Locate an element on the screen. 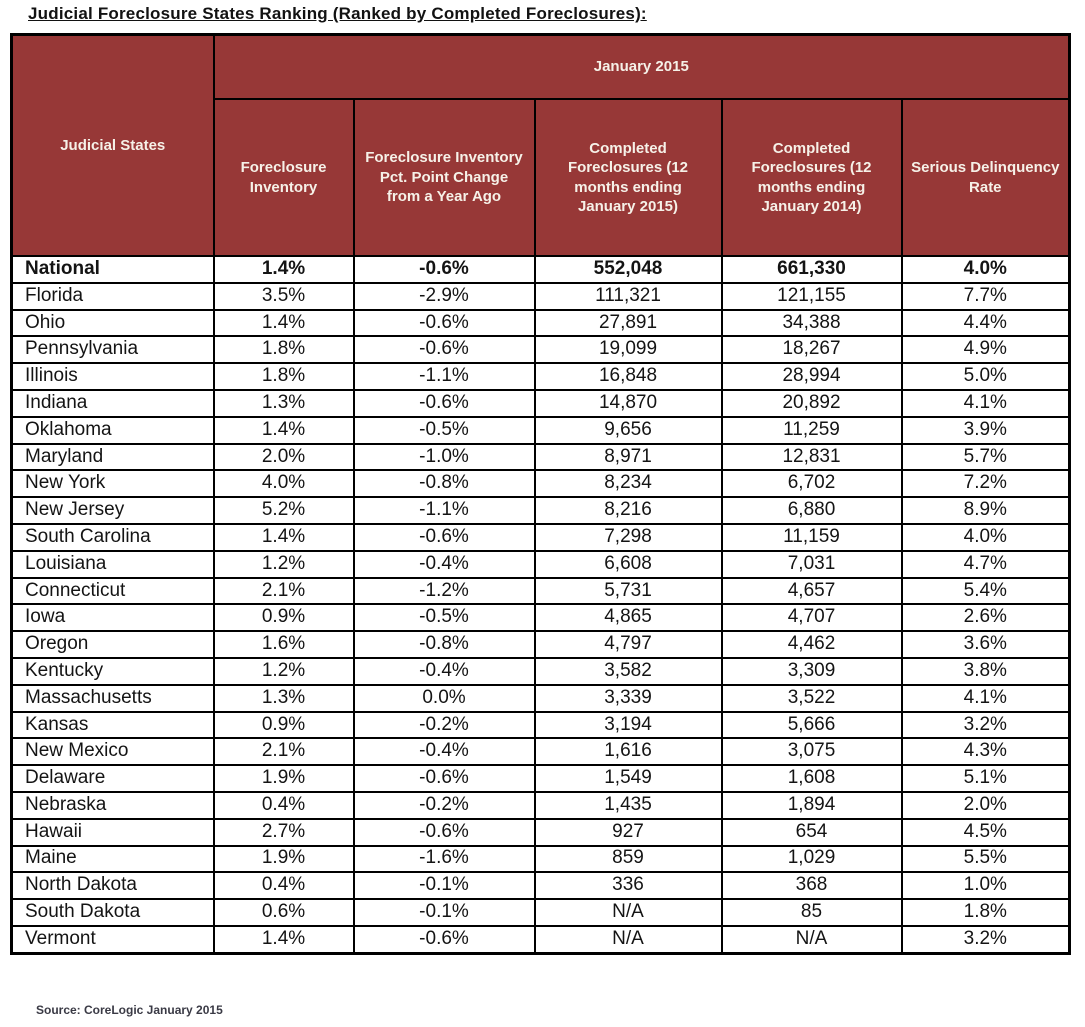 The image size is (1085, 1027). table-row: Hawaii 2.7% -0.6% 927 654 4.5% is located at coordinates (540, 832).